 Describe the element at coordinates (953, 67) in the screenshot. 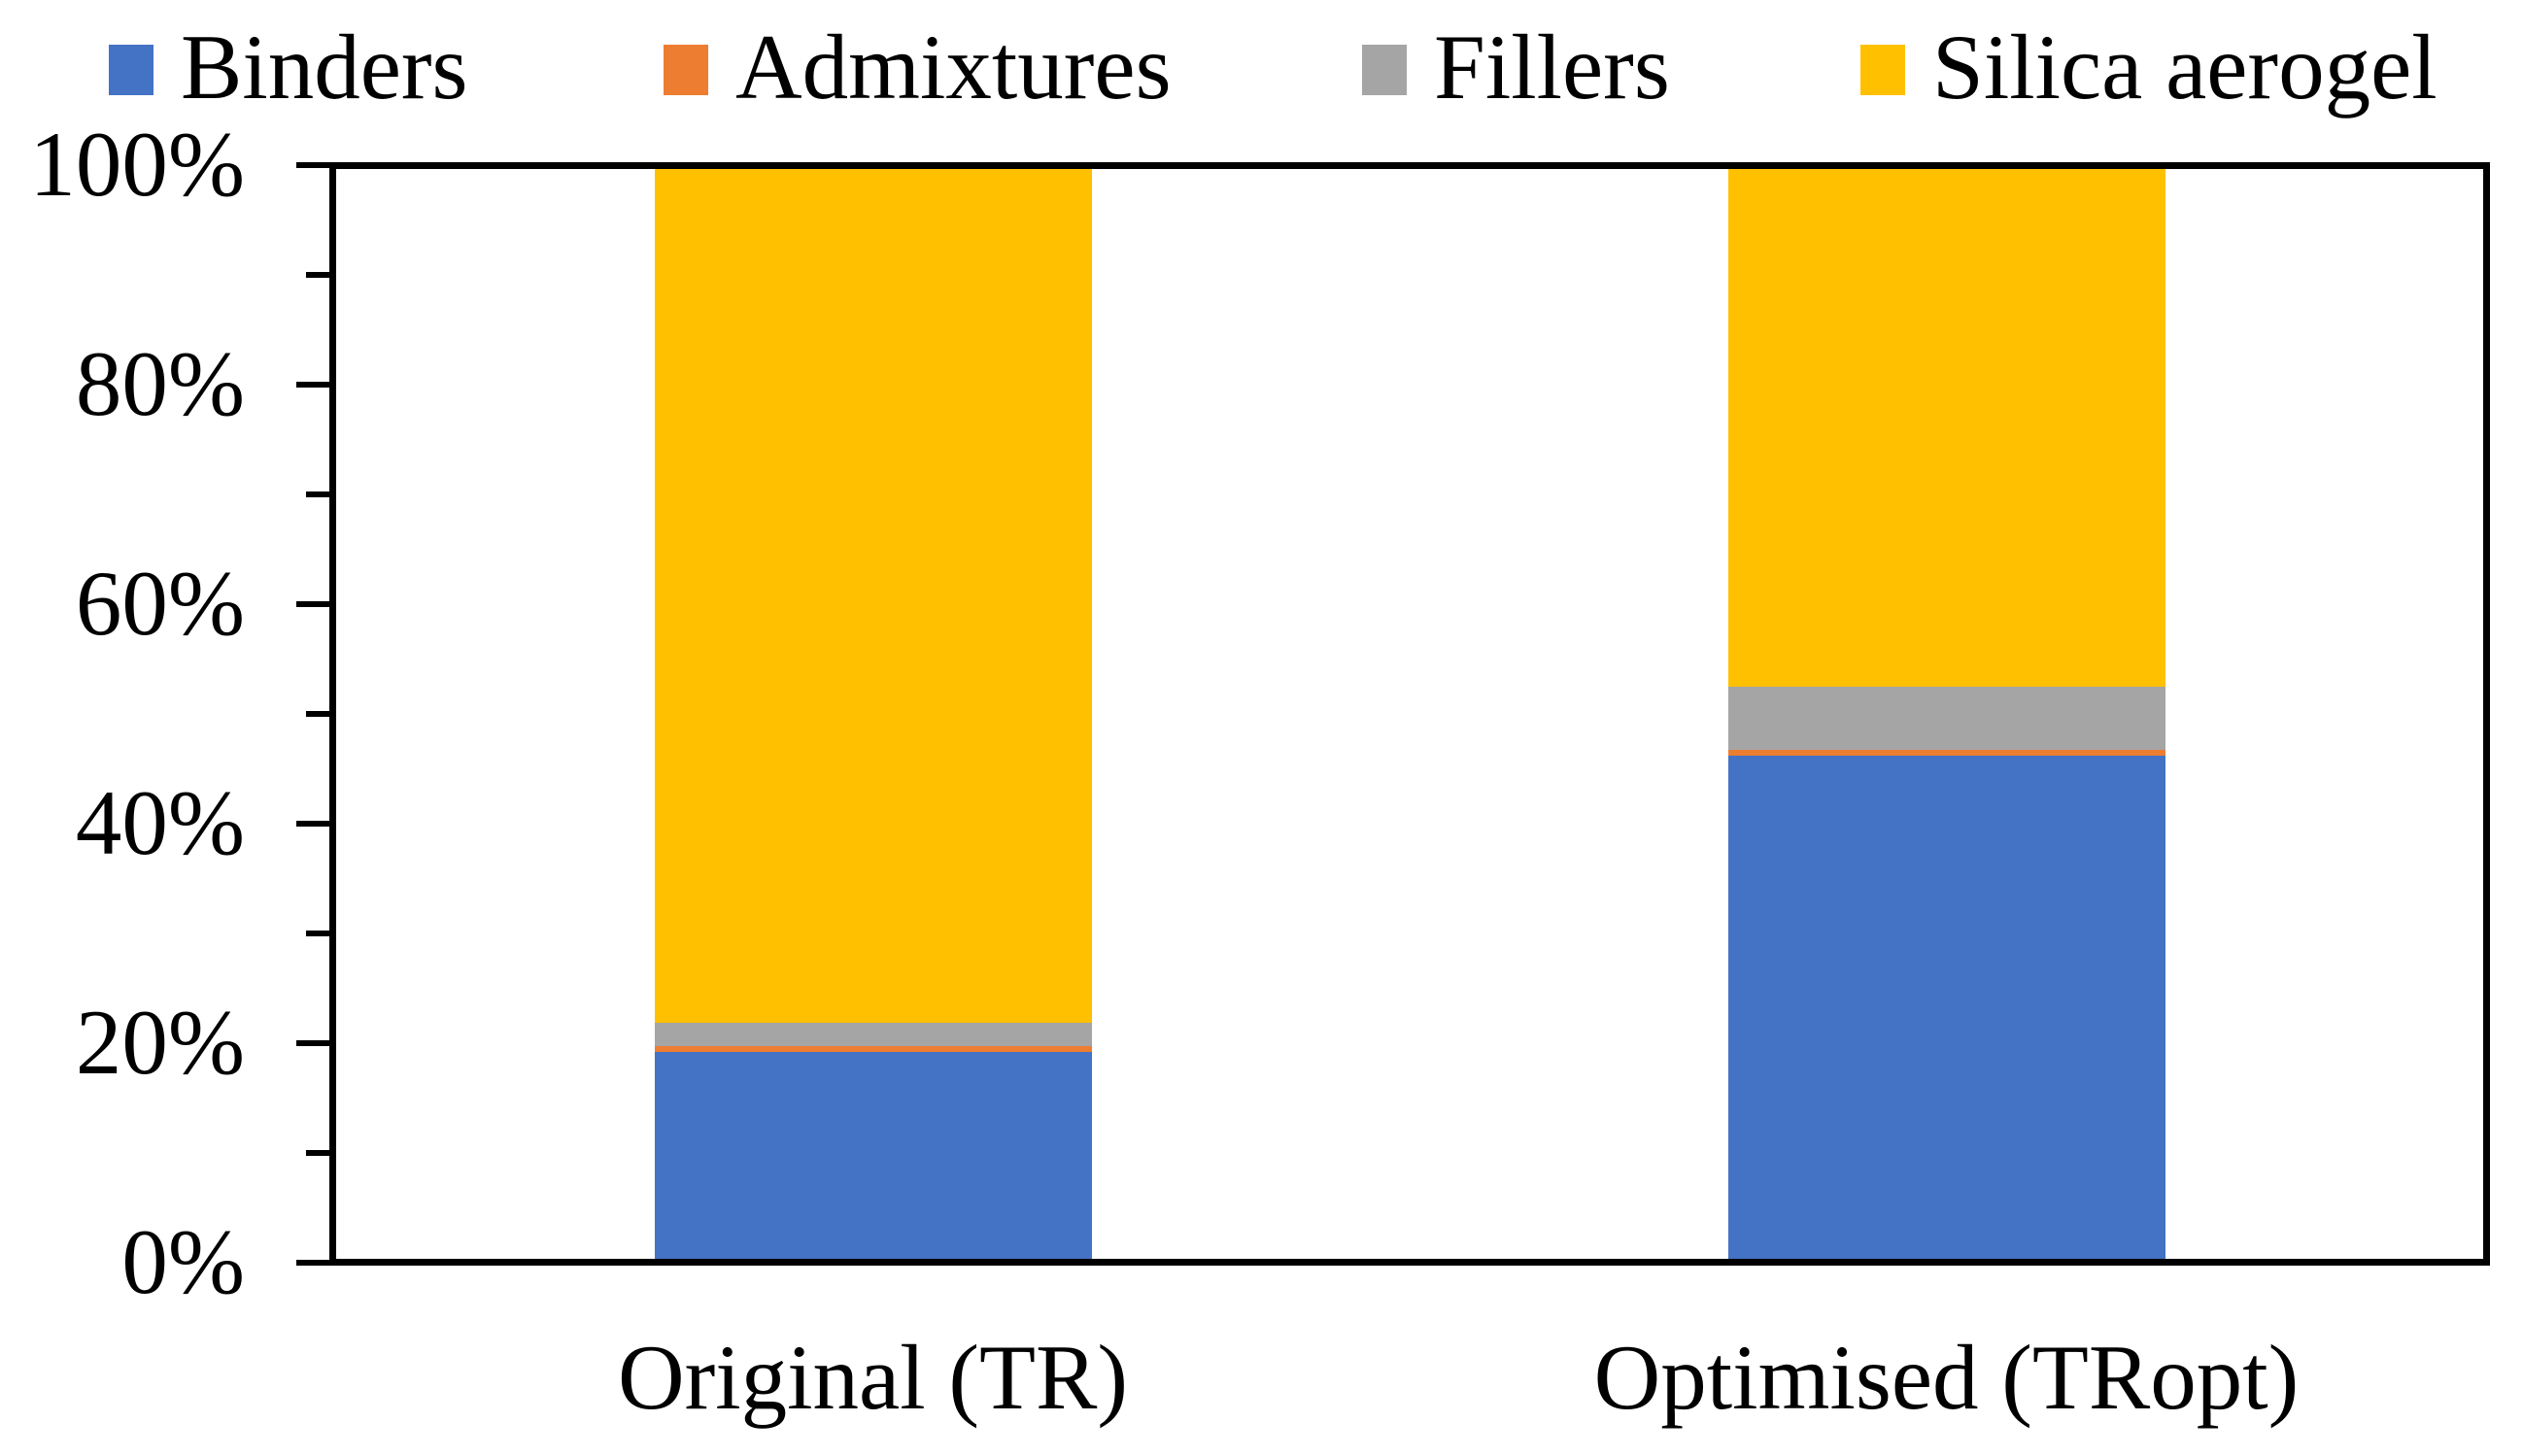

I see `legend-label: Admixtures` at that location.